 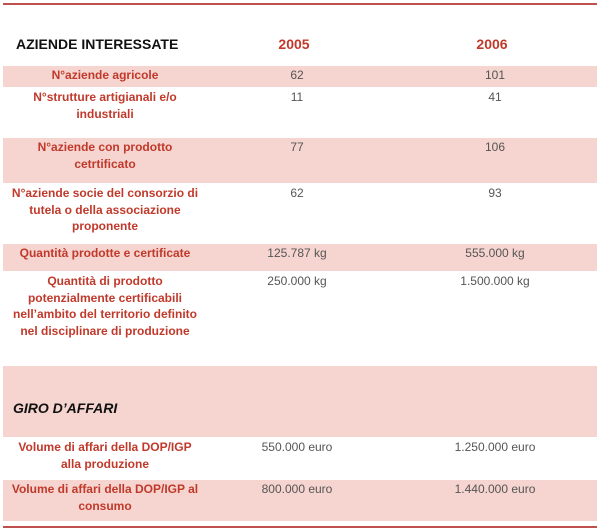 What do you see at coordinates (495, 97) in the screenshot?
I see `cell-2006: 41` at bounding box center [495, 97].